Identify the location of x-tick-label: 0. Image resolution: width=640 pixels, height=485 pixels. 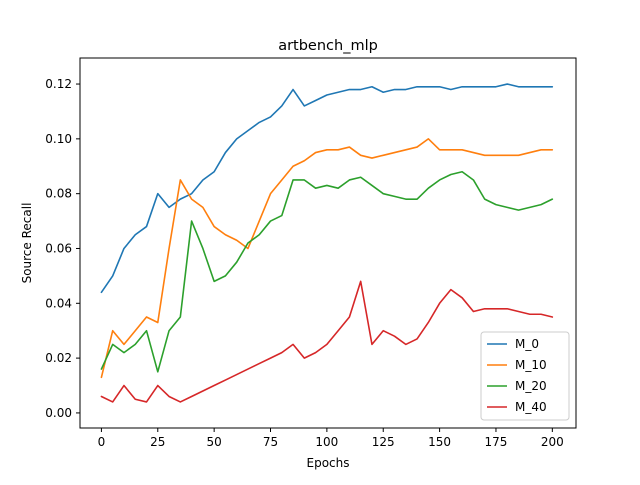
(102, 442).